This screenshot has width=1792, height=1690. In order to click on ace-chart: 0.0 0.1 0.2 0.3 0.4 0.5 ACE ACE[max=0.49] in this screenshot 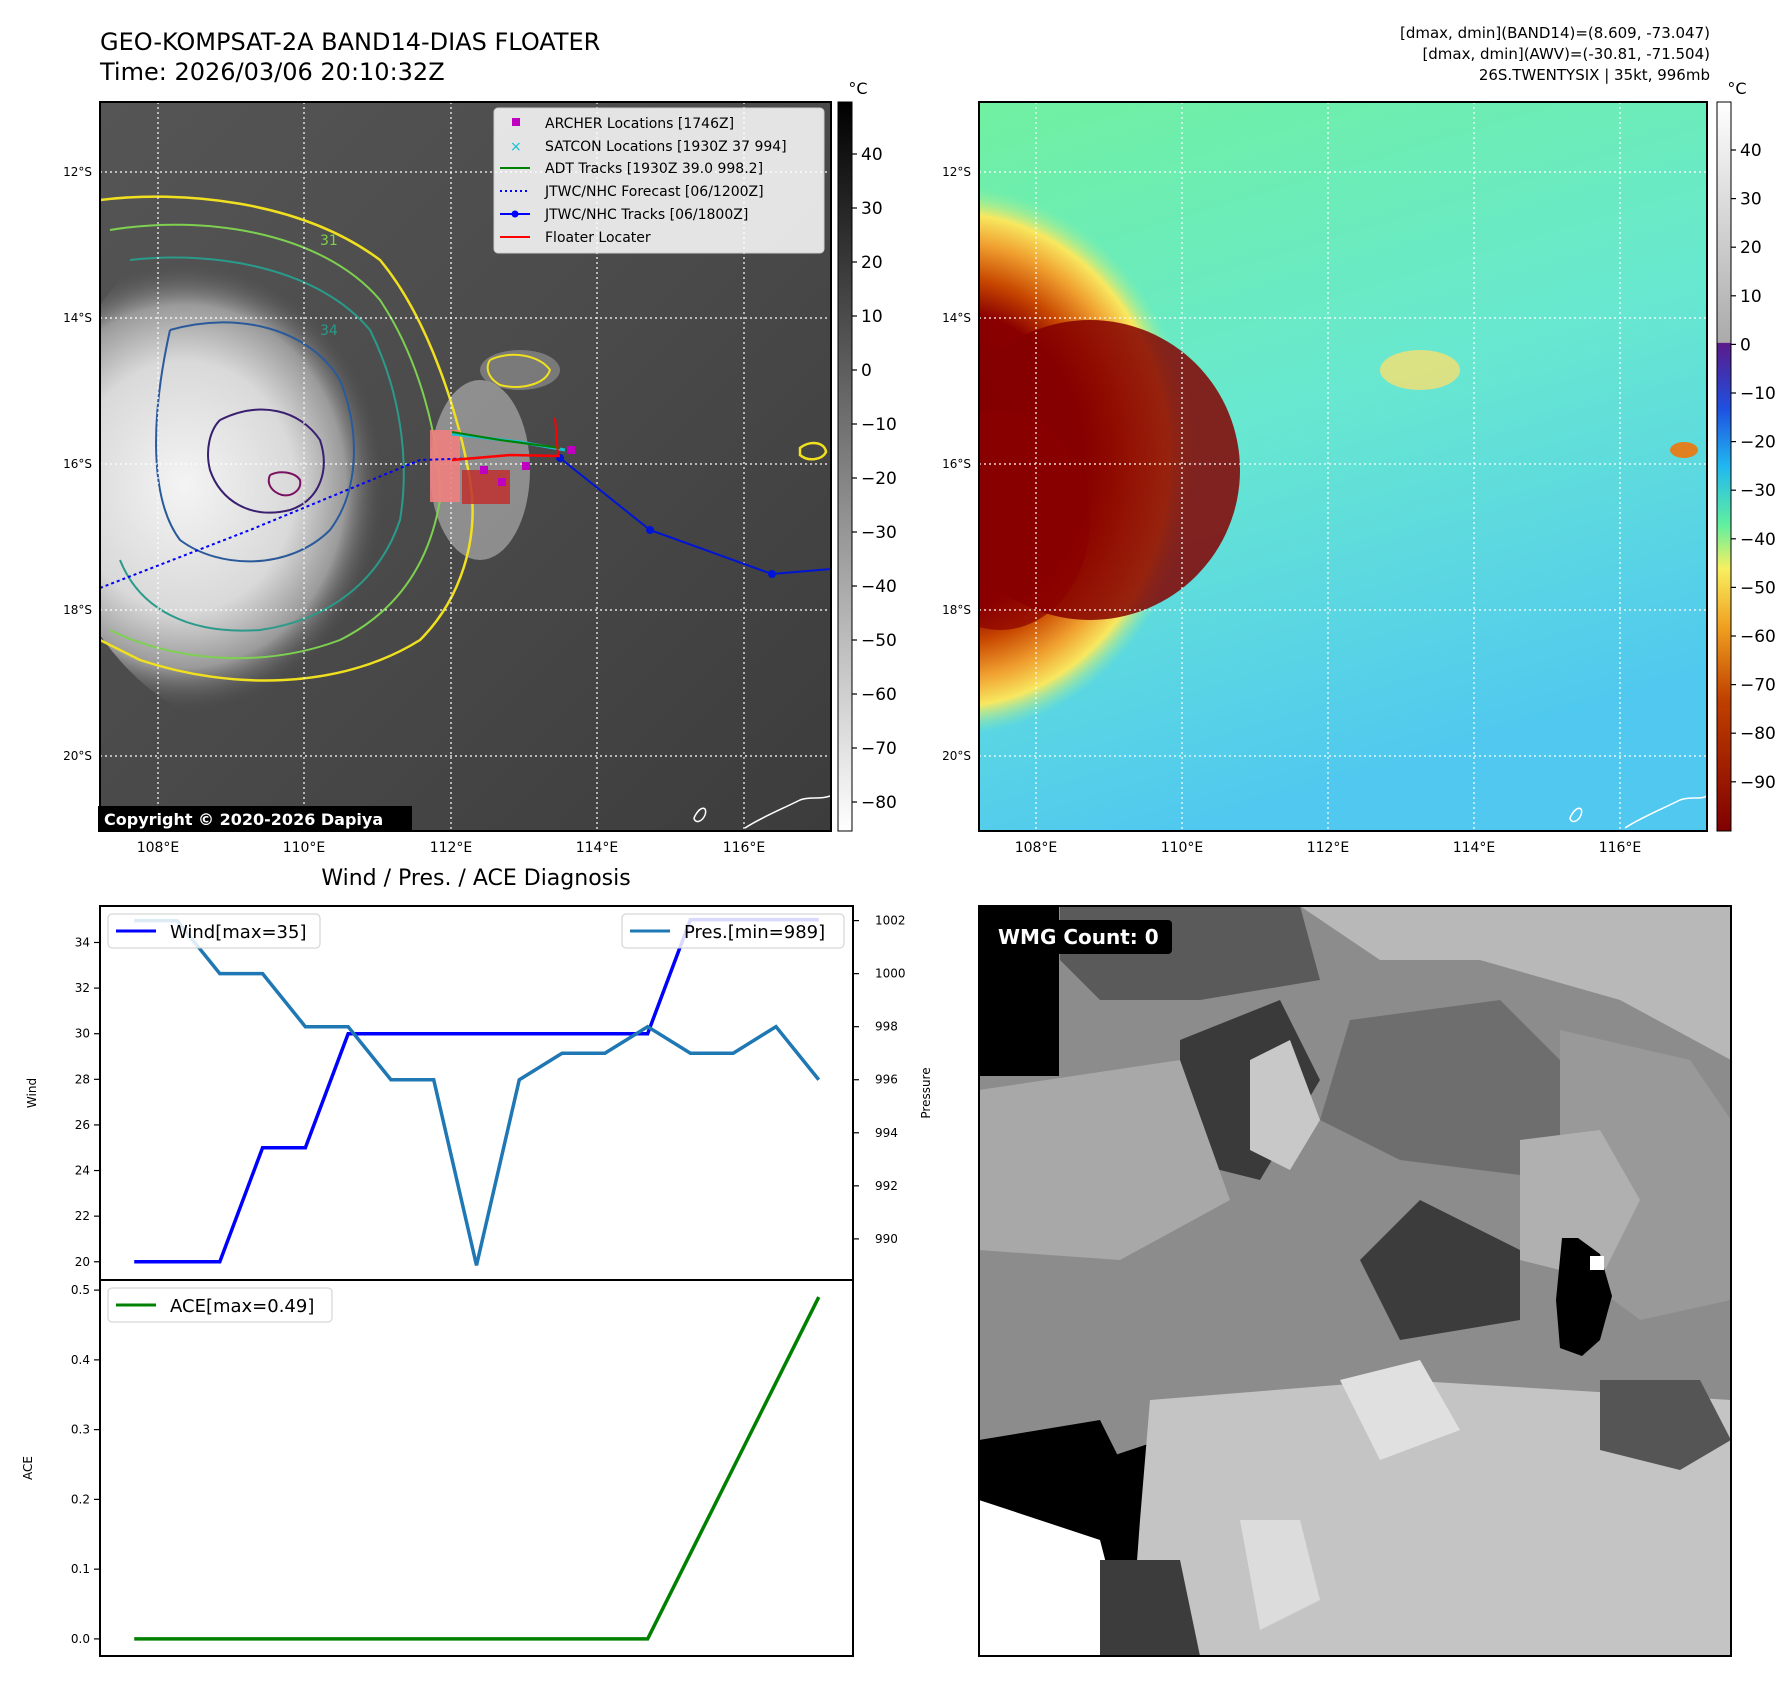, I will do `click(437, 1468)`.